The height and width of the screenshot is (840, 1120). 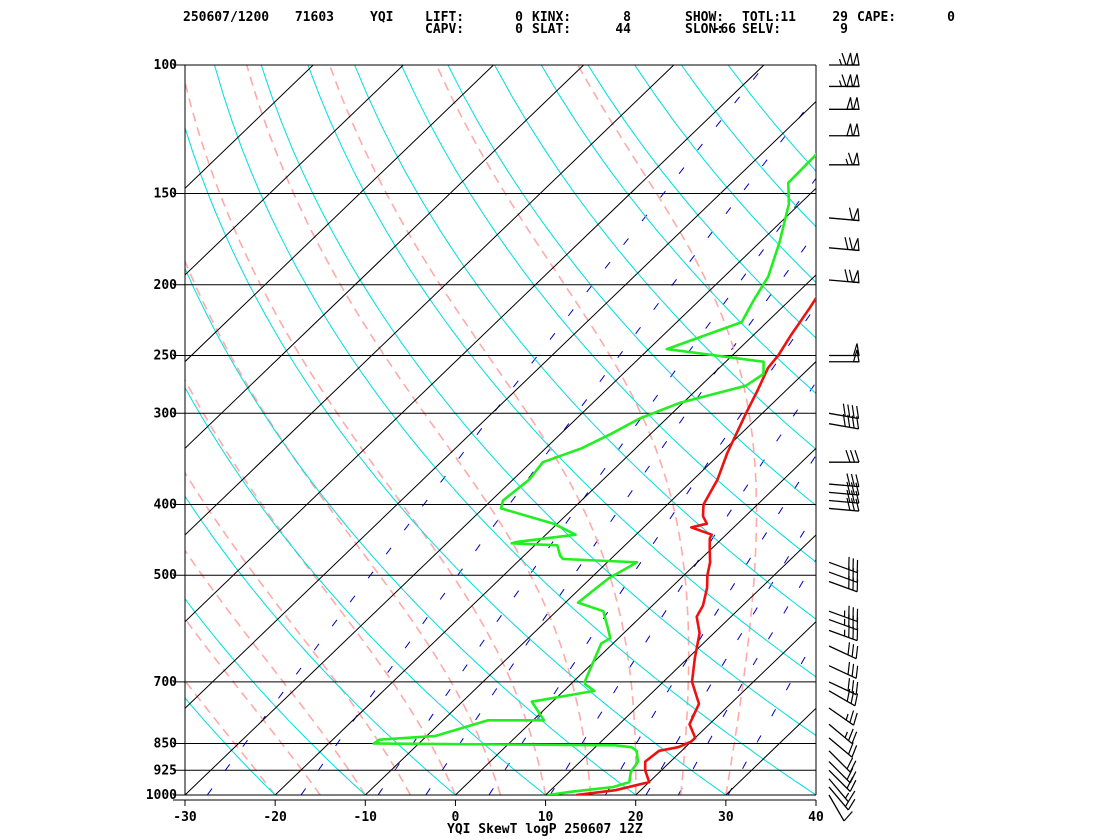 I want to click on isotherm--100, so click(x=249, y=127).